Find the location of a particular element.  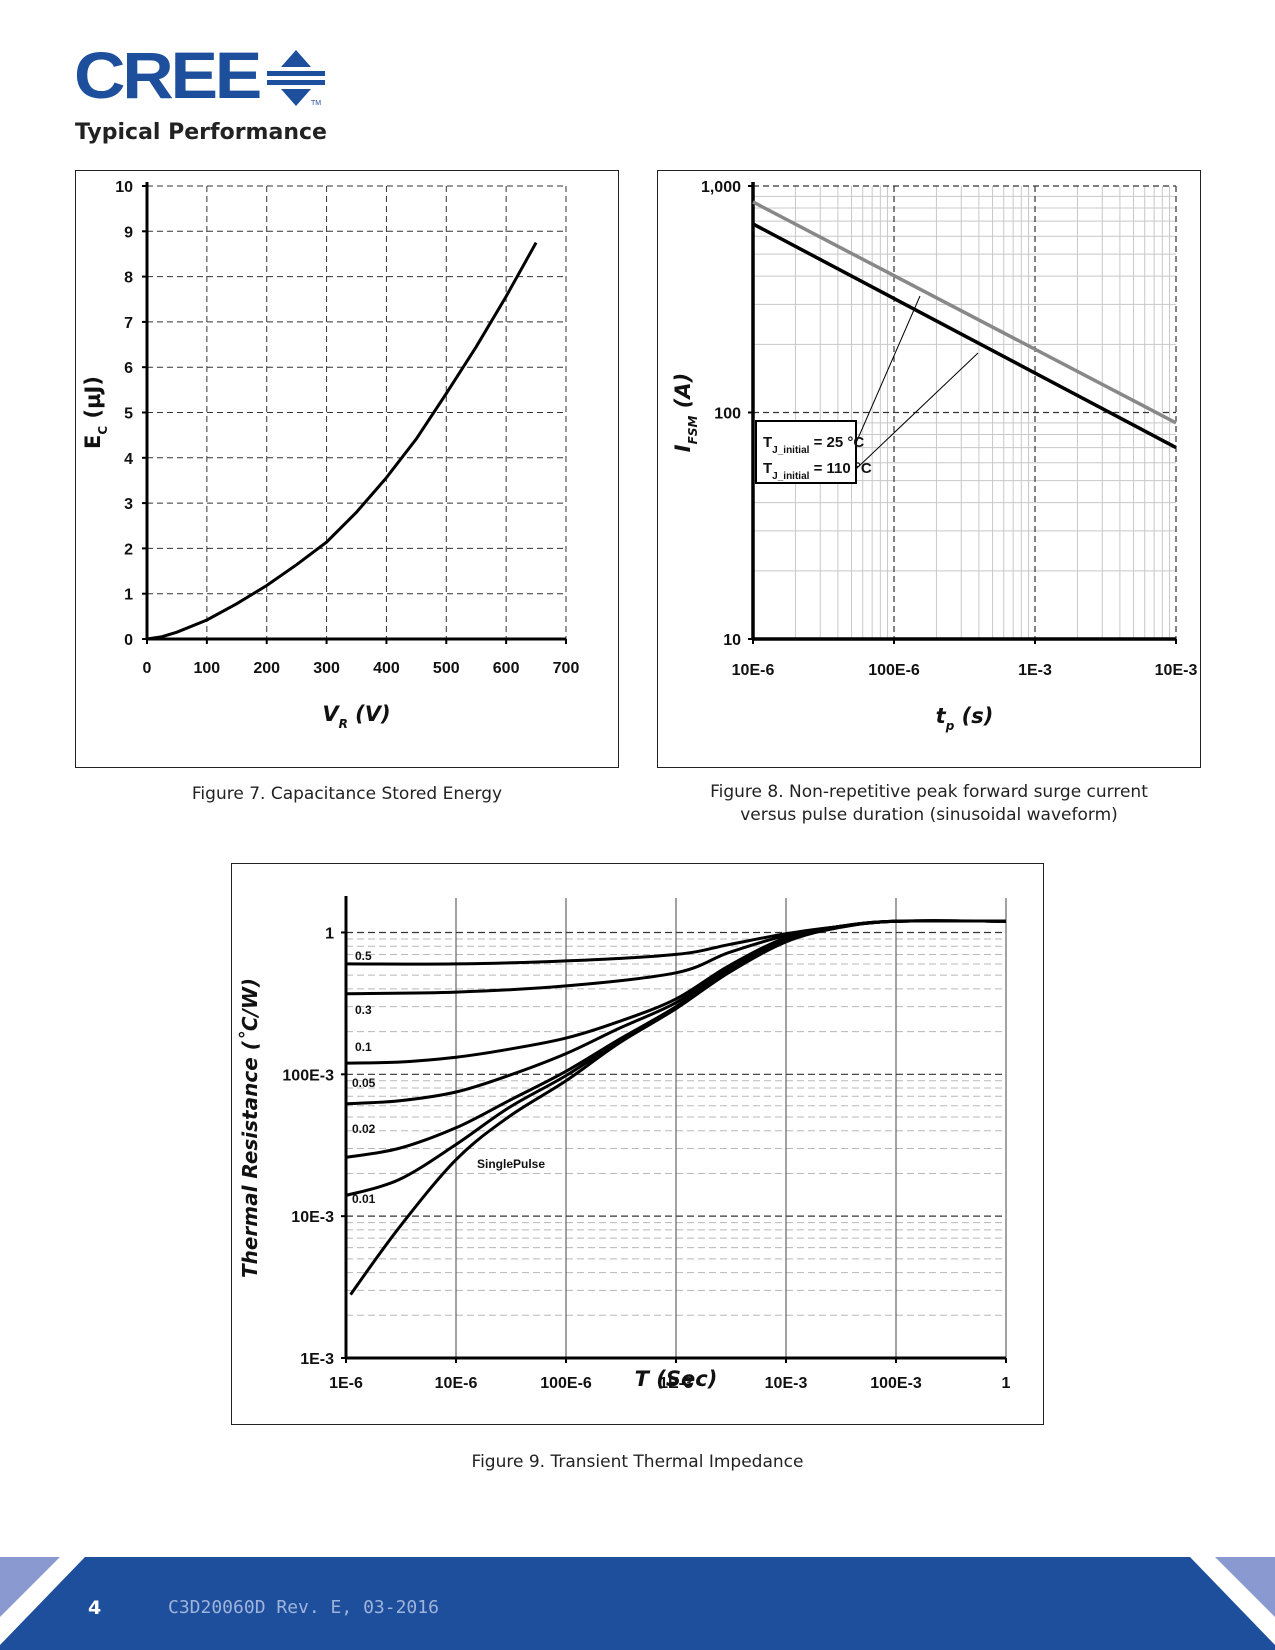

fig9-xtick-label: 100E-6 is located at coordinates (566, 1383).